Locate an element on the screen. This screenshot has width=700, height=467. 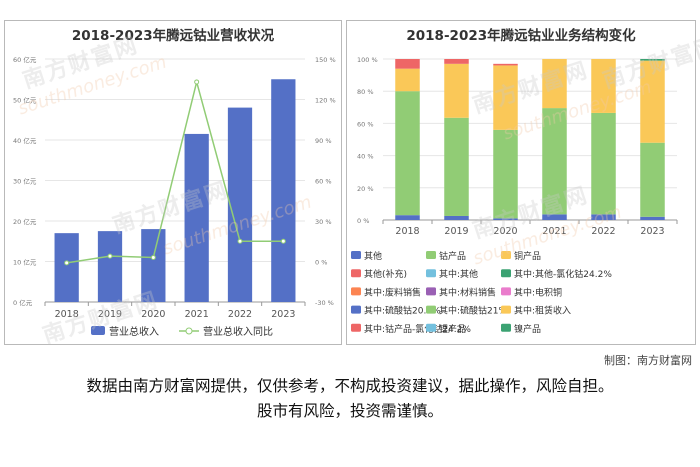
y-right-tick-label: 90 % is located at coordinates (323, 141).